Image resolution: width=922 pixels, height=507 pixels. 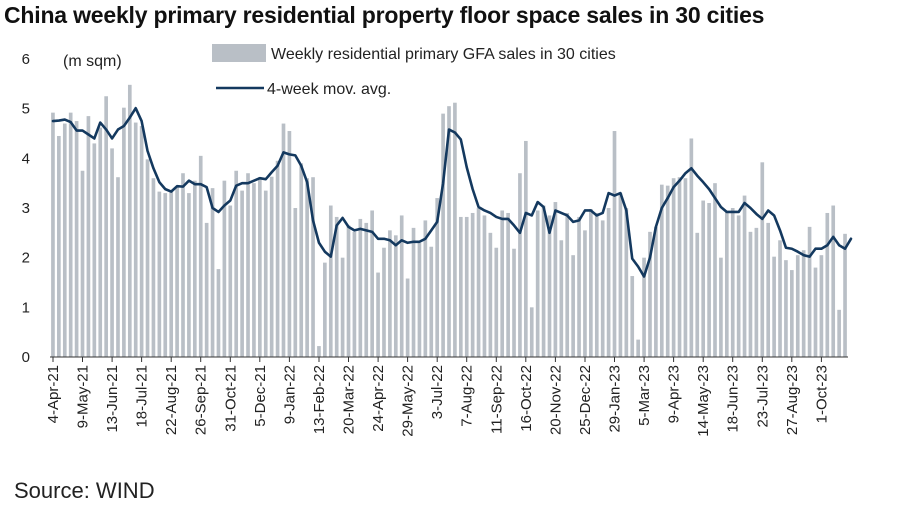 I want to click on x-tick-label: 31-Oct-21, so click(x=230, y=398).